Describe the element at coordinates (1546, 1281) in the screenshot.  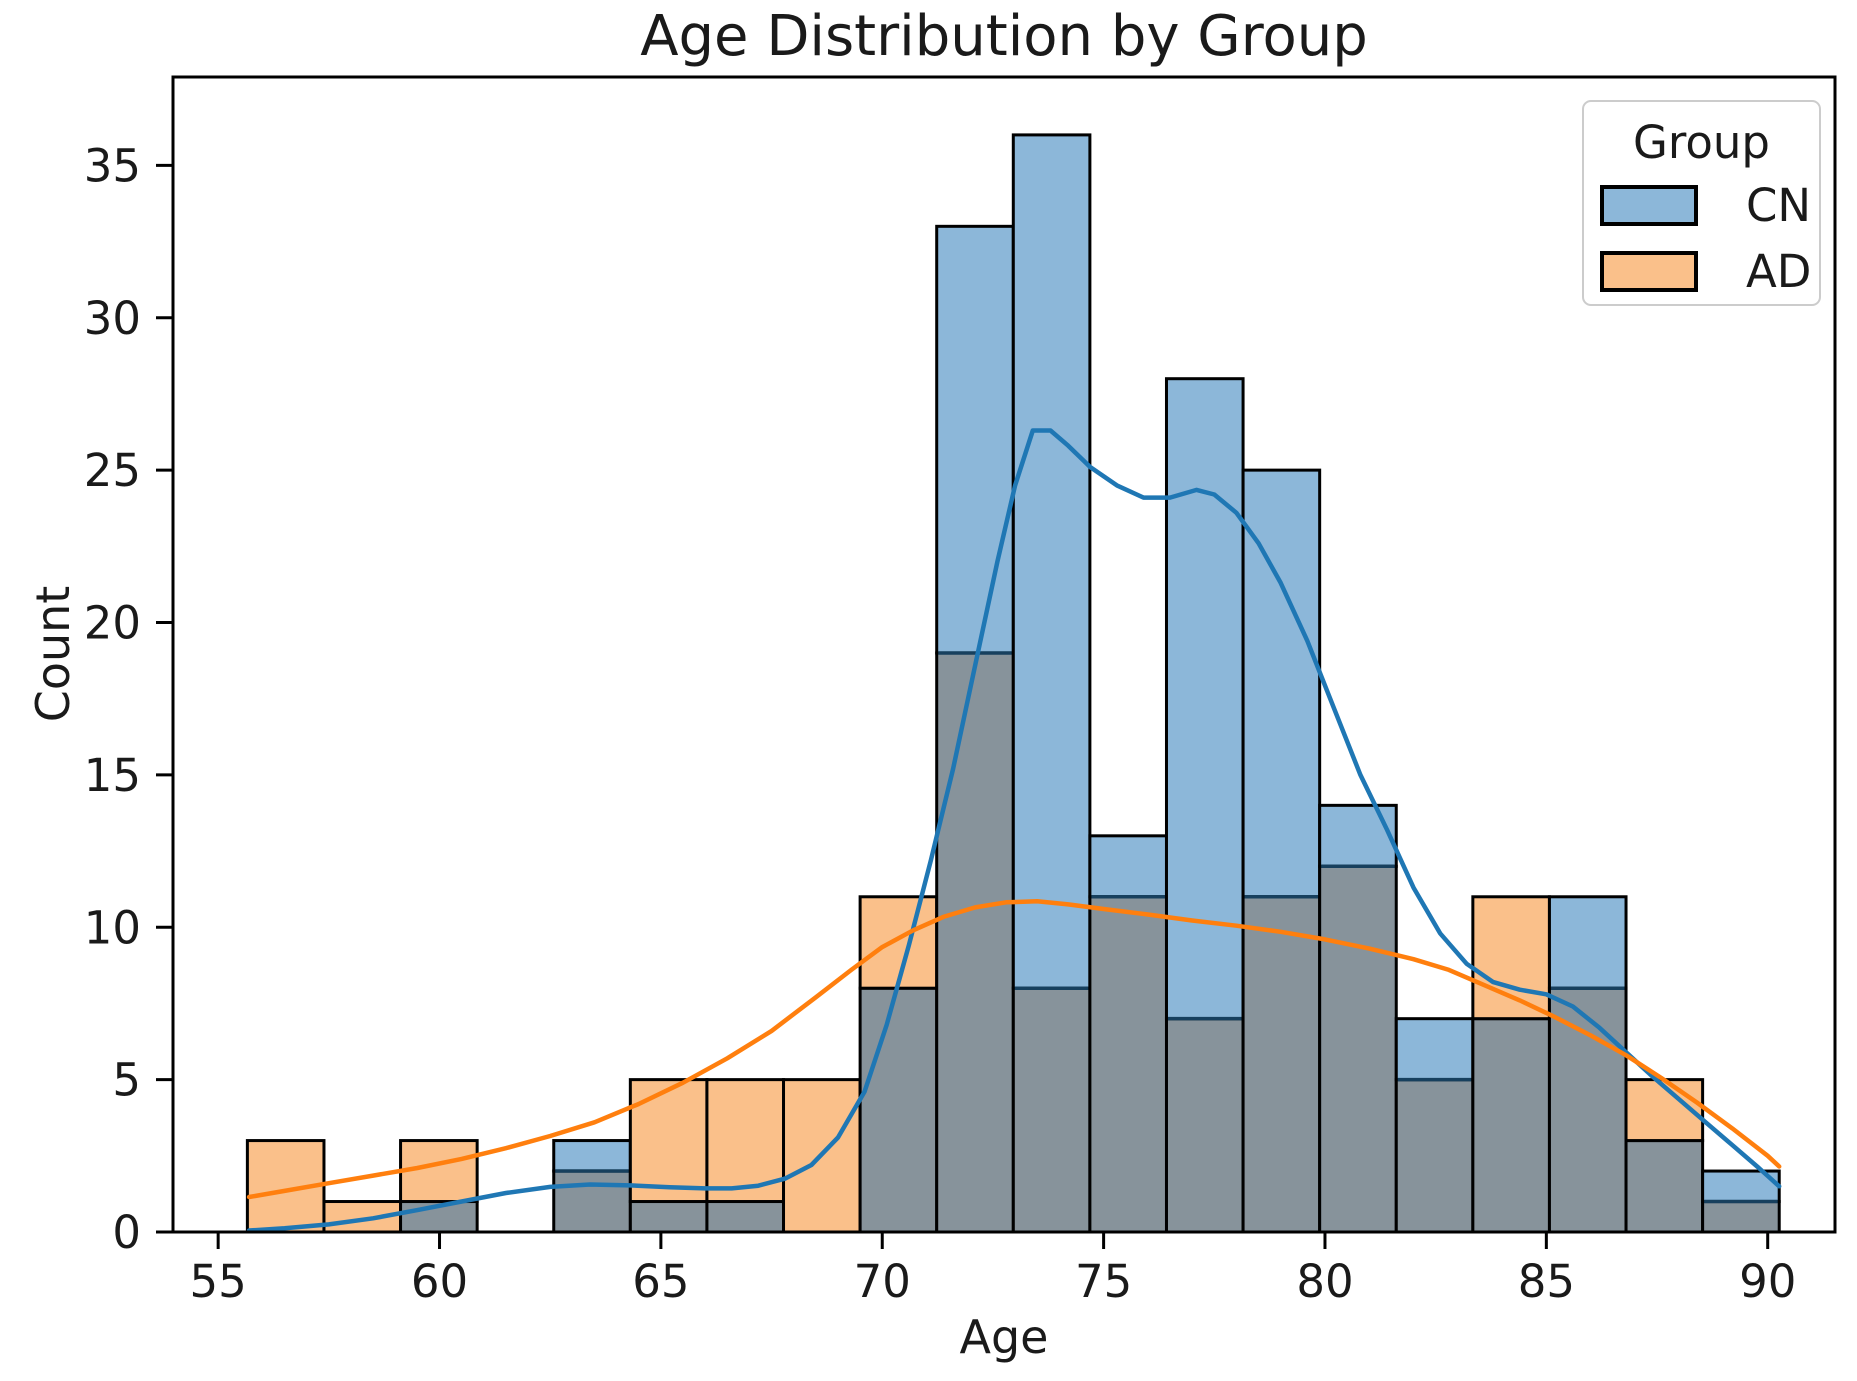
I see `x-tick-label: 85` at that location.